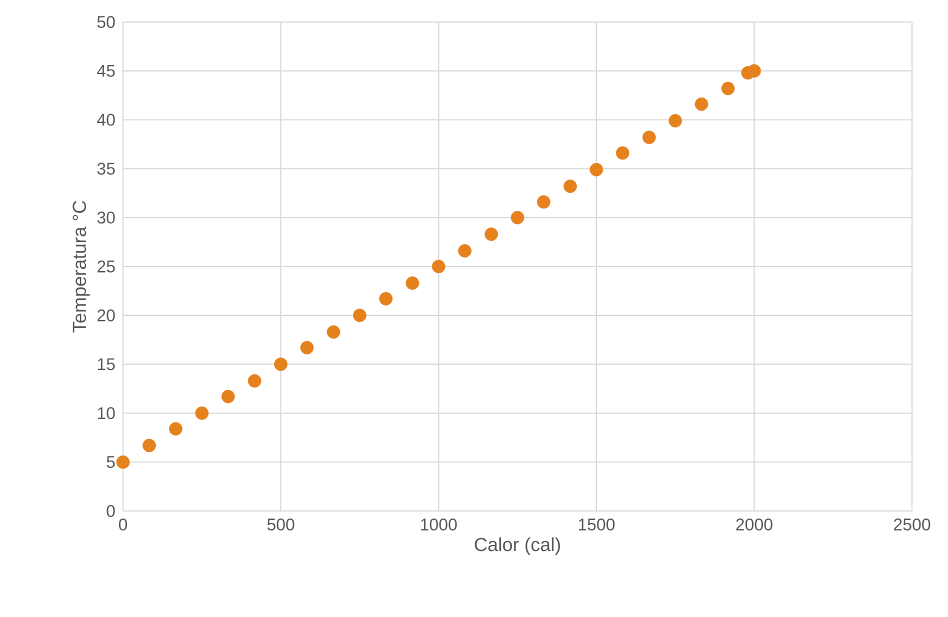 The height and width of the screenshot is (617, 948). I want to click on y-tick-label: 20, so click(106, 315).